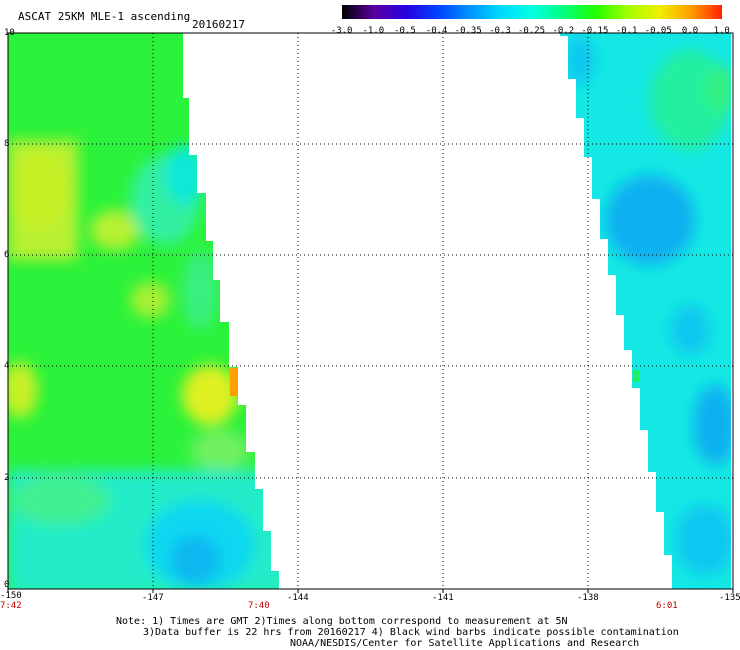 Image resolution: width=740 pixels, height=650 pixels. What do you see at coordinates (690, 31) in the screenshot?
I see `color-bar-tick-label: 0.0` at bounding box center [690, 31].